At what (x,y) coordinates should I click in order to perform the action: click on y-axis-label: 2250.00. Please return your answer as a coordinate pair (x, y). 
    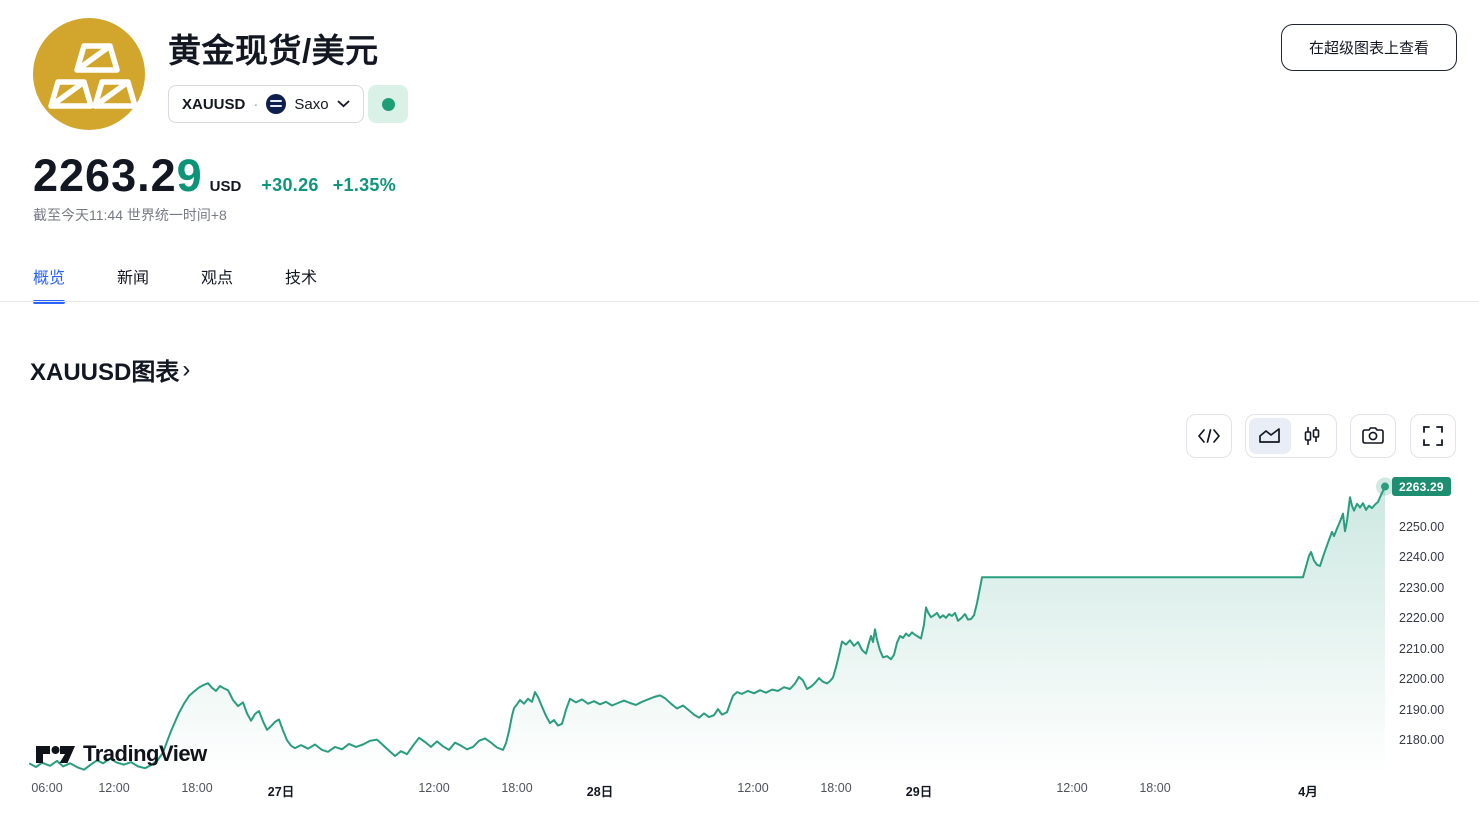
    Looking at the image, I should click on (1422, 527).